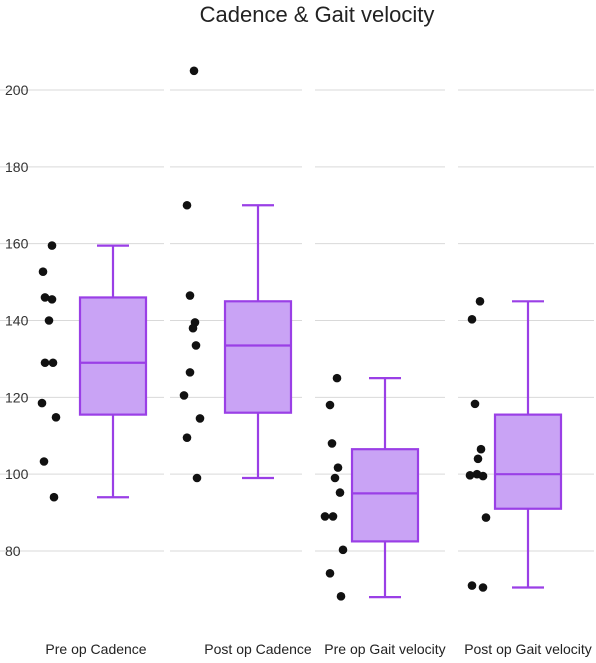  I want to click on category-label: Pre op Cadence, so click(95, 649).